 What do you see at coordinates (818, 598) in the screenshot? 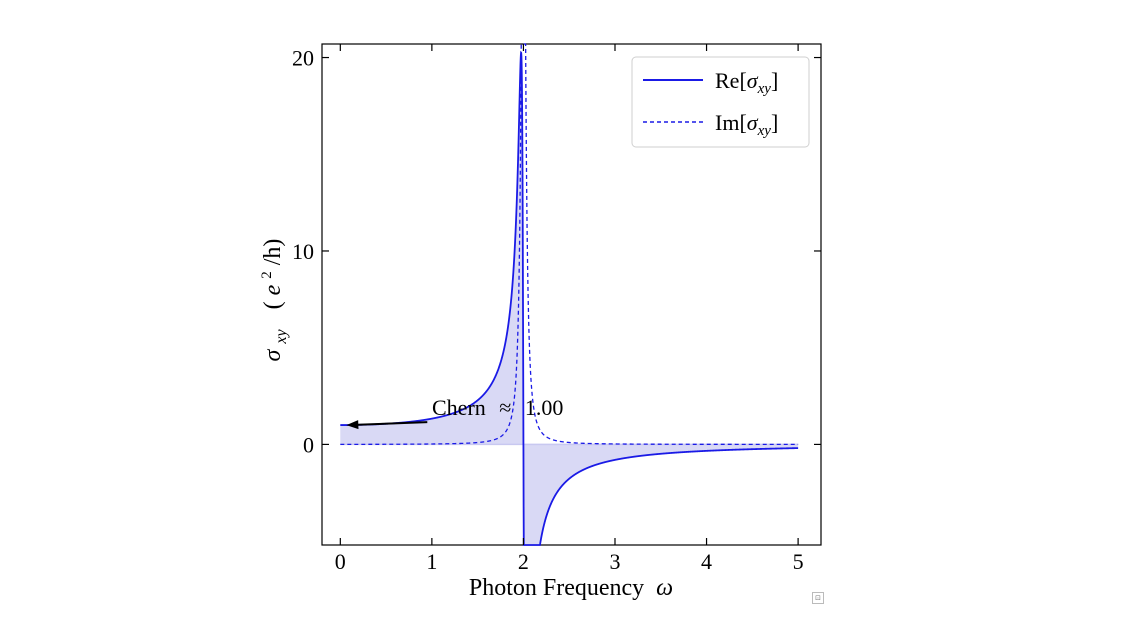
I see `expand-icon: ⊡` at bounding box center [818, 598].